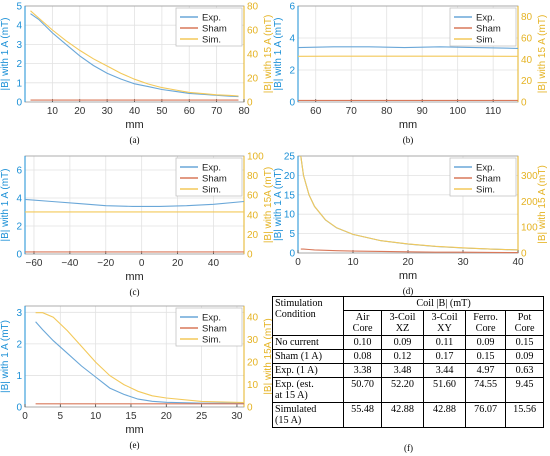 This screenshot has width=550, height=456. I want to click on x-tick-label: 100, so click(457, 111).